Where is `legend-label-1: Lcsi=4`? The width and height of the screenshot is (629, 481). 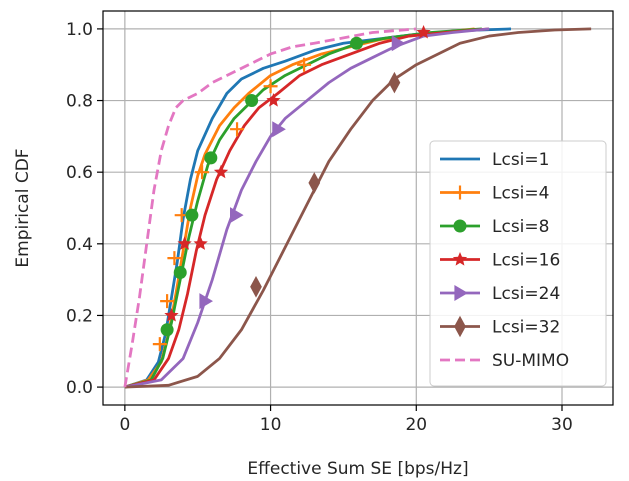
legend-label-1: Lcsi=4 is located at coordinates (520, 194).